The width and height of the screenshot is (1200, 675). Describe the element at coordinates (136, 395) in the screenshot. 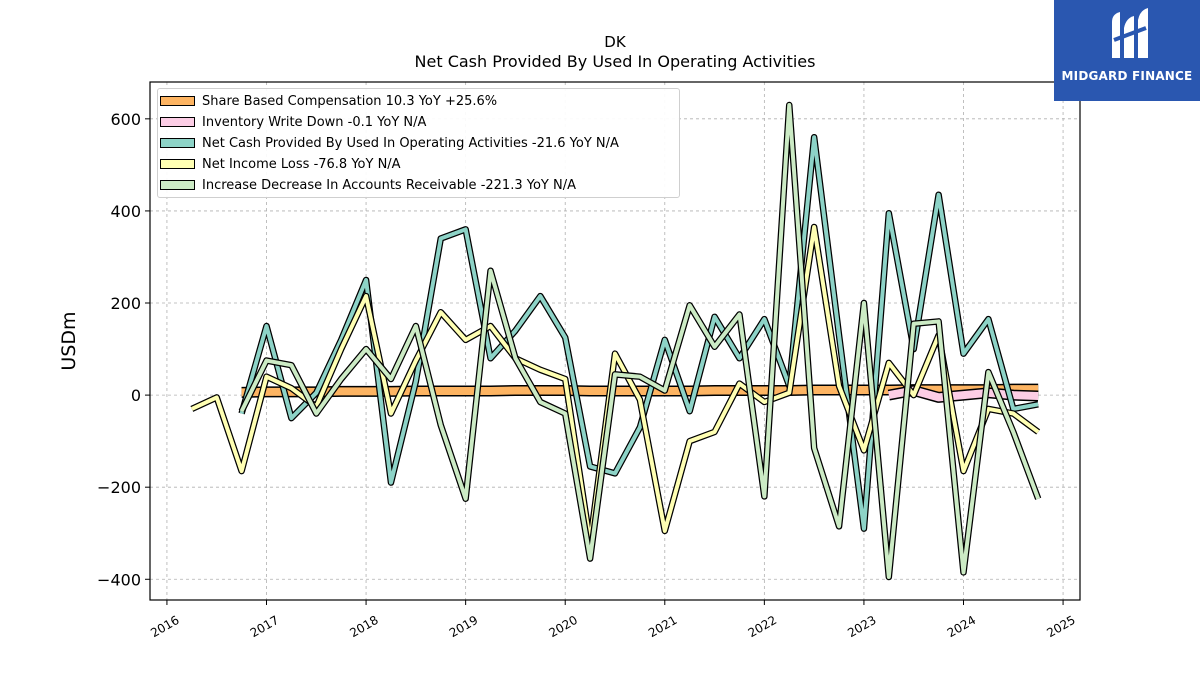

I see `y-tick-label: 0` at that location.